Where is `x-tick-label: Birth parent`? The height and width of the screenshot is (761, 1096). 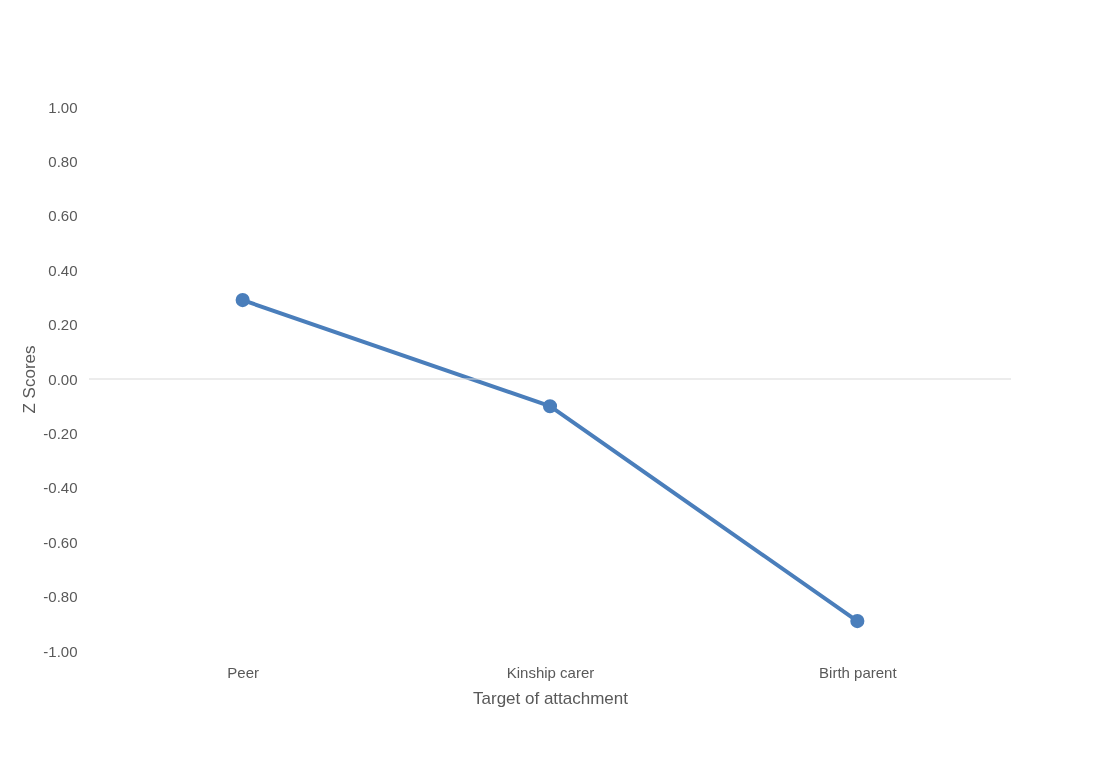 x-tick-label: Birth parent is located at coordinates (858, 672).